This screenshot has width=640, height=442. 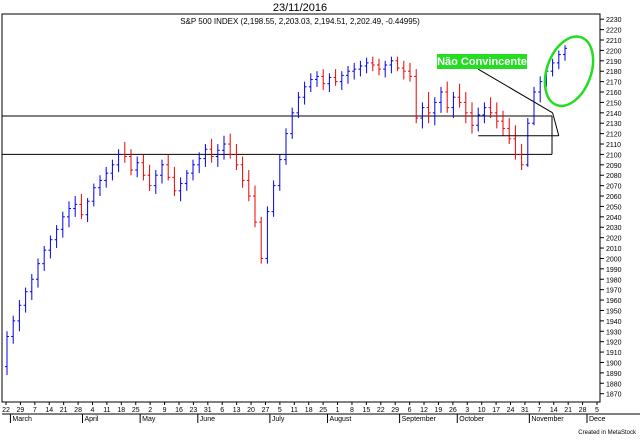 What do you see at coordinates (424, 410) in the screenshot?
I see `x-day-label: 12` at bounding box center [424, 410].